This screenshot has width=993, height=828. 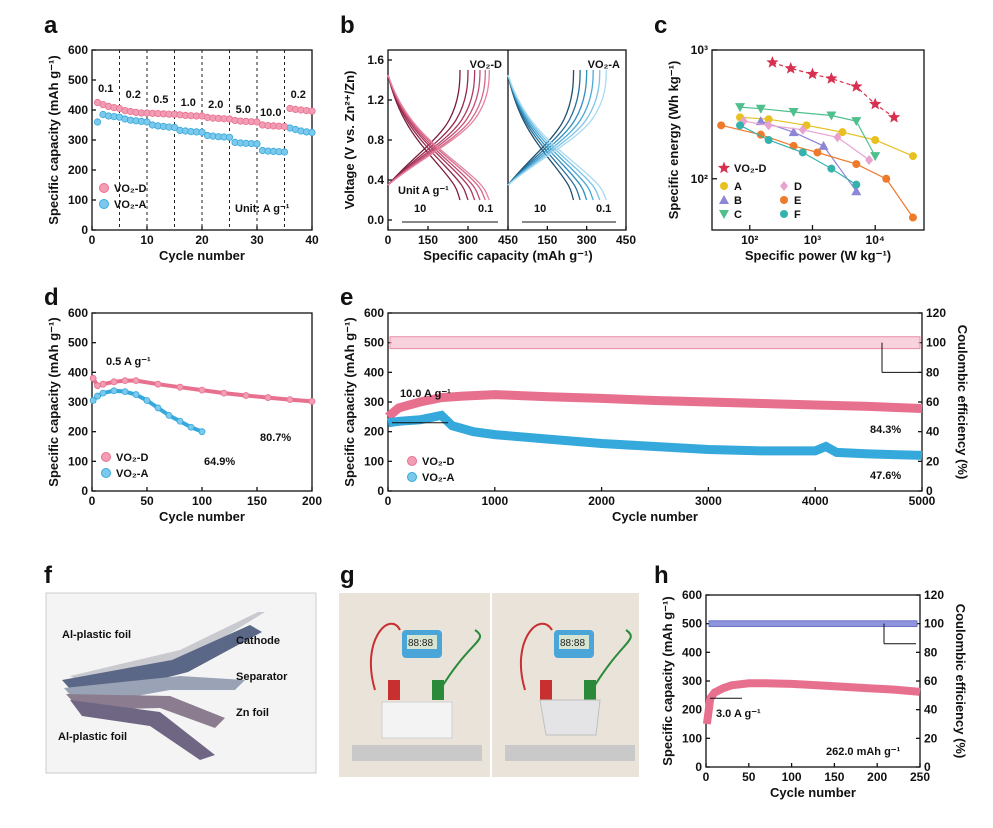 I want to click on d-xtick-label: 0, so click(x=92, y=501).